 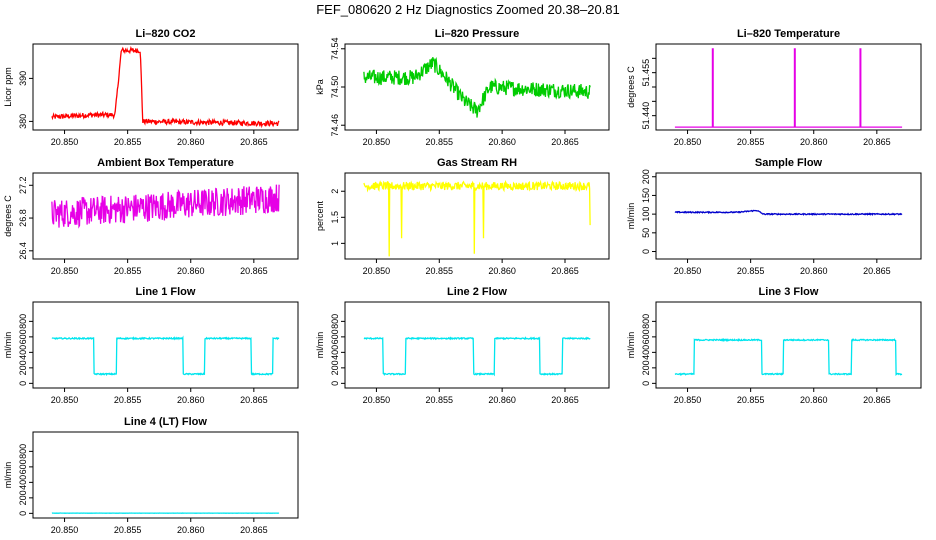 I want to click on chart-title: Ambient Box Temperature, so click(x=165, y=163).